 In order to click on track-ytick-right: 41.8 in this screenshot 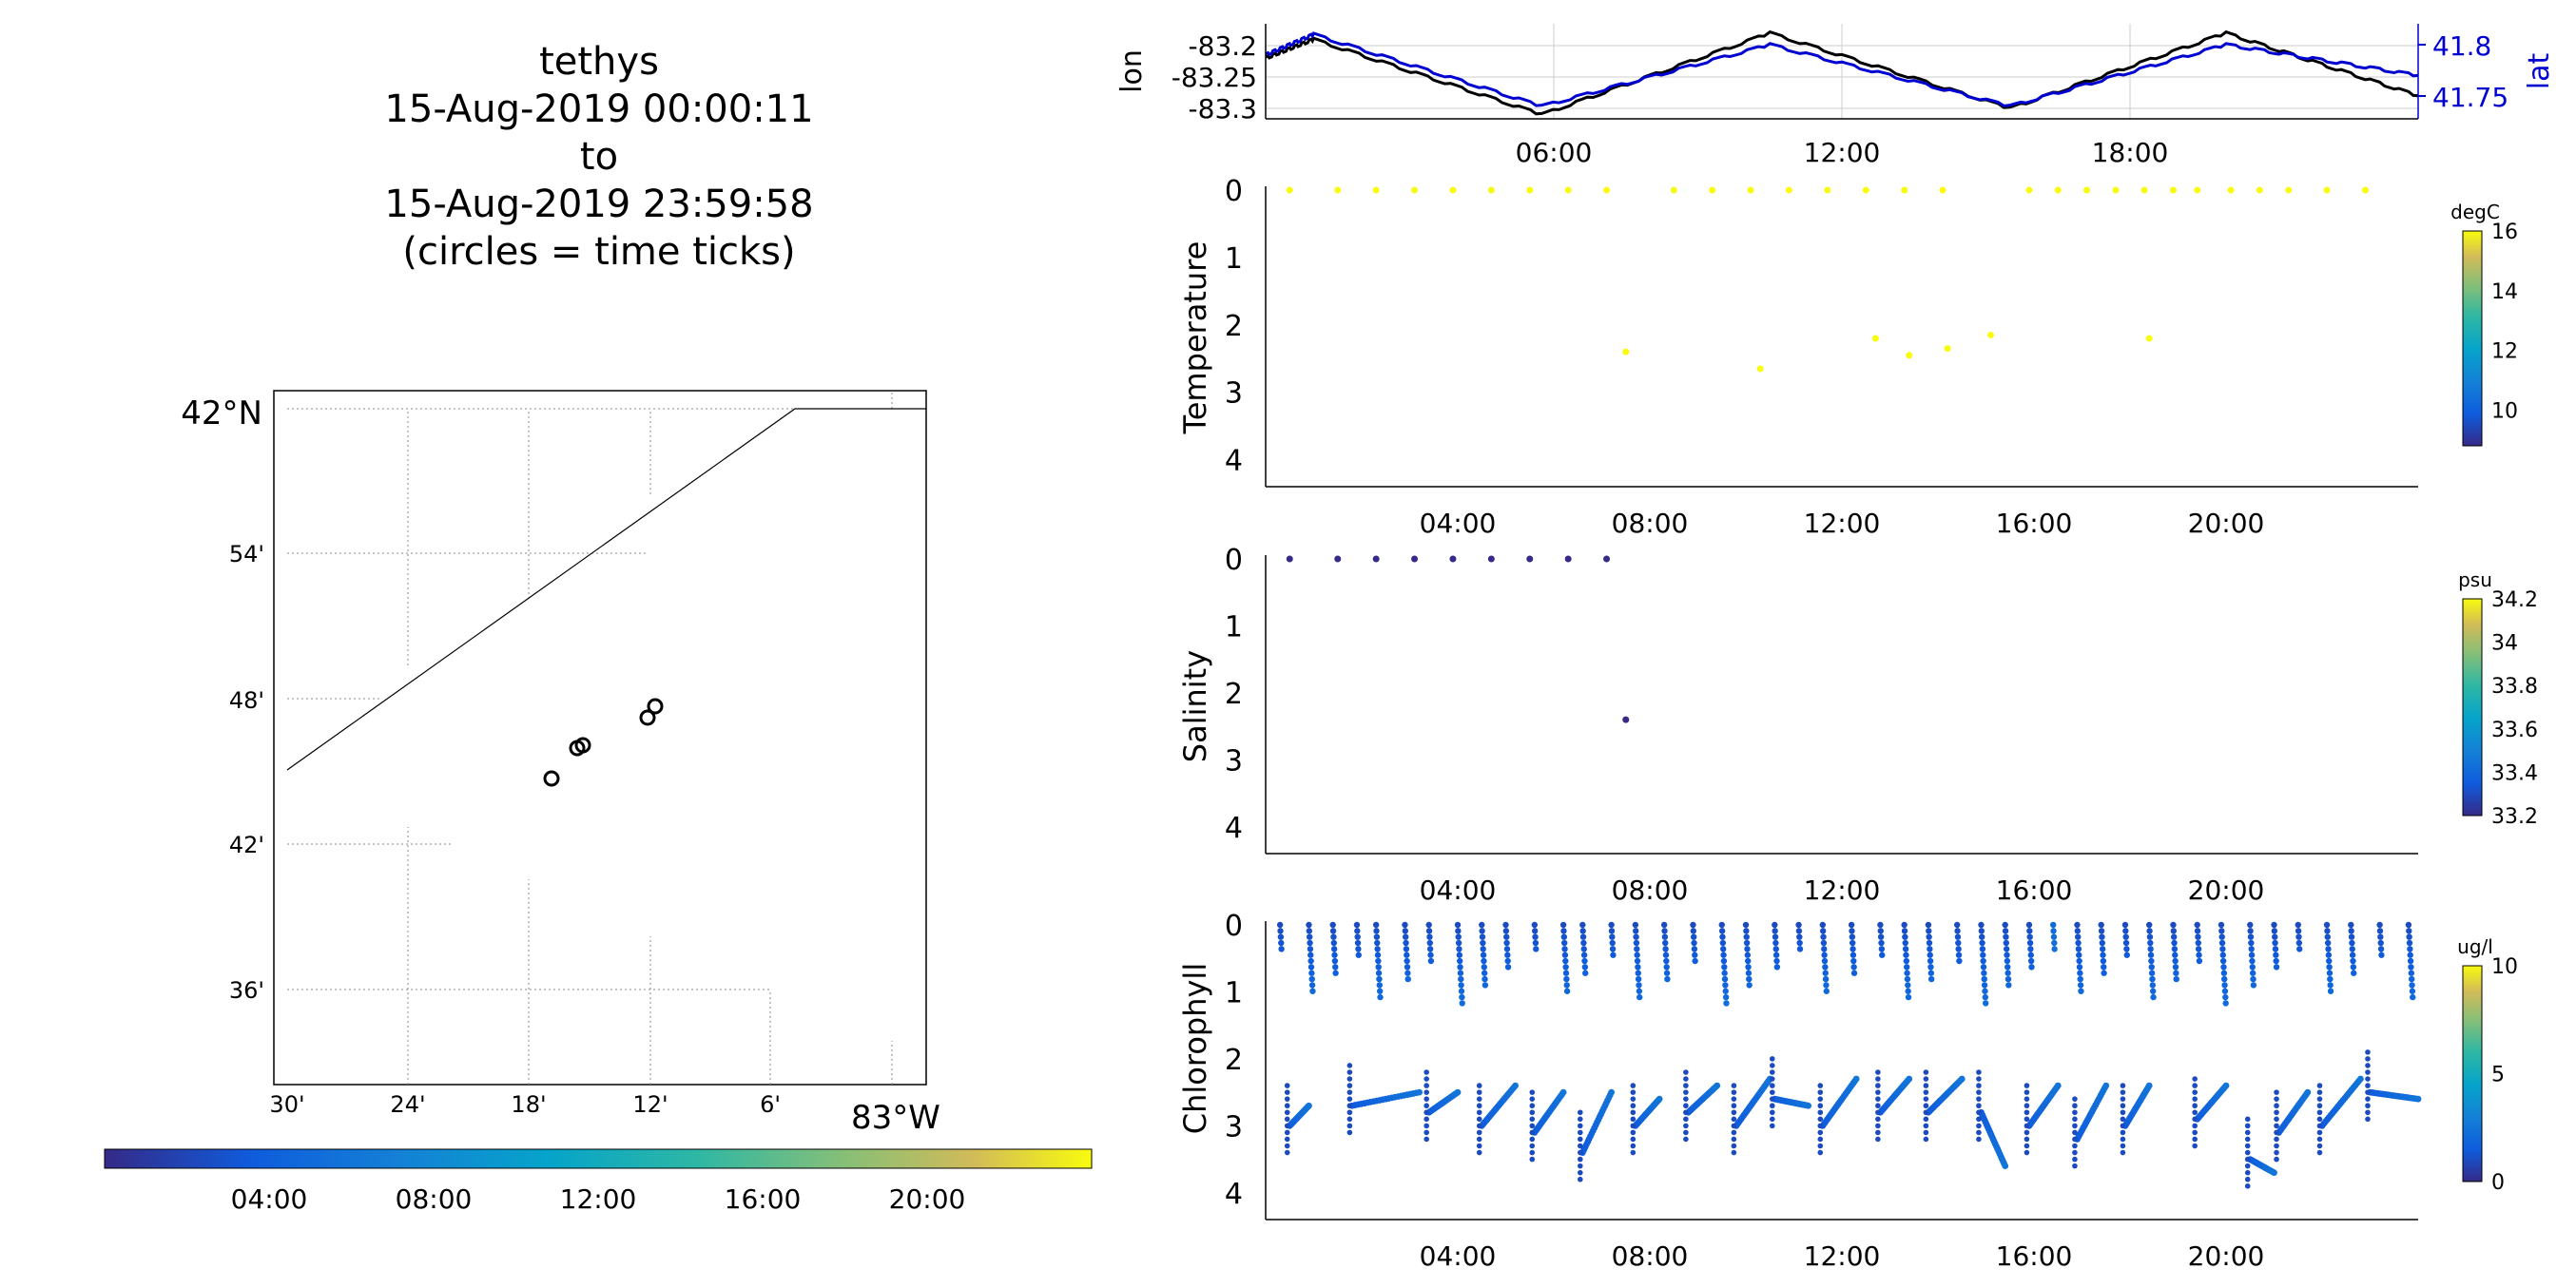, I will do `click(2461, 46)`.